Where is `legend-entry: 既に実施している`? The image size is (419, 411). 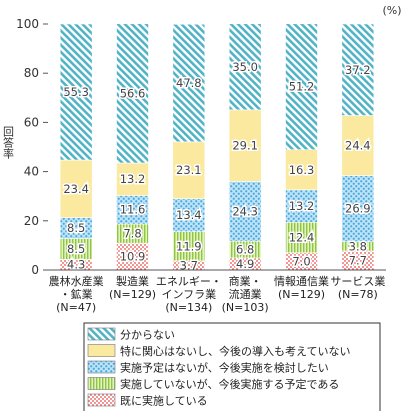
legend-entry: 既に実施している is located at coordinates (164, 401).